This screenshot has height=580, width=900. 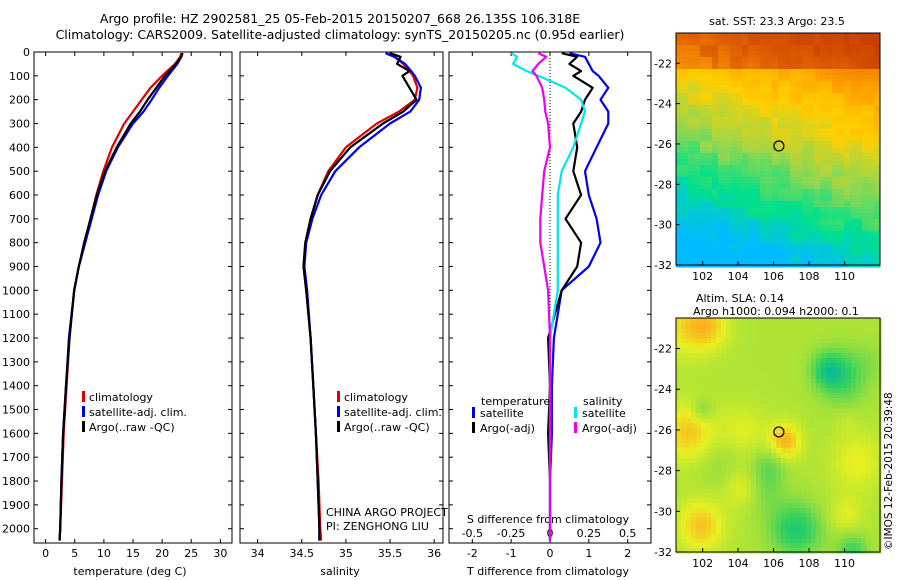 I want to click on map-y-tick-label: -32, so click(x=663, y=552).